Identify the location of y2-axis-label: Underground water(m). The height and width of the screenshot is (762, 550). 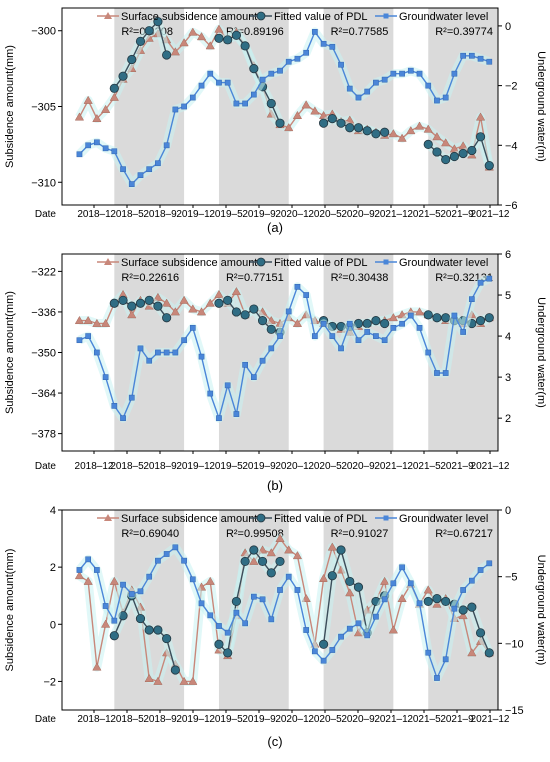
(541, 106).